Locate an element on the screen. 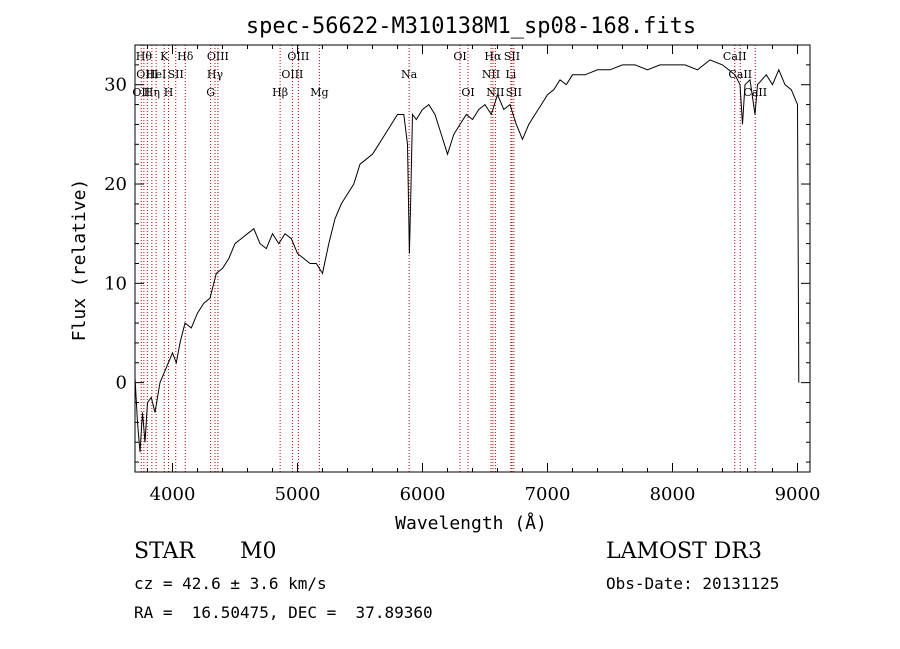 The image size is (900, 649). line-marker-label: Li is located at coordinates (510, 74).